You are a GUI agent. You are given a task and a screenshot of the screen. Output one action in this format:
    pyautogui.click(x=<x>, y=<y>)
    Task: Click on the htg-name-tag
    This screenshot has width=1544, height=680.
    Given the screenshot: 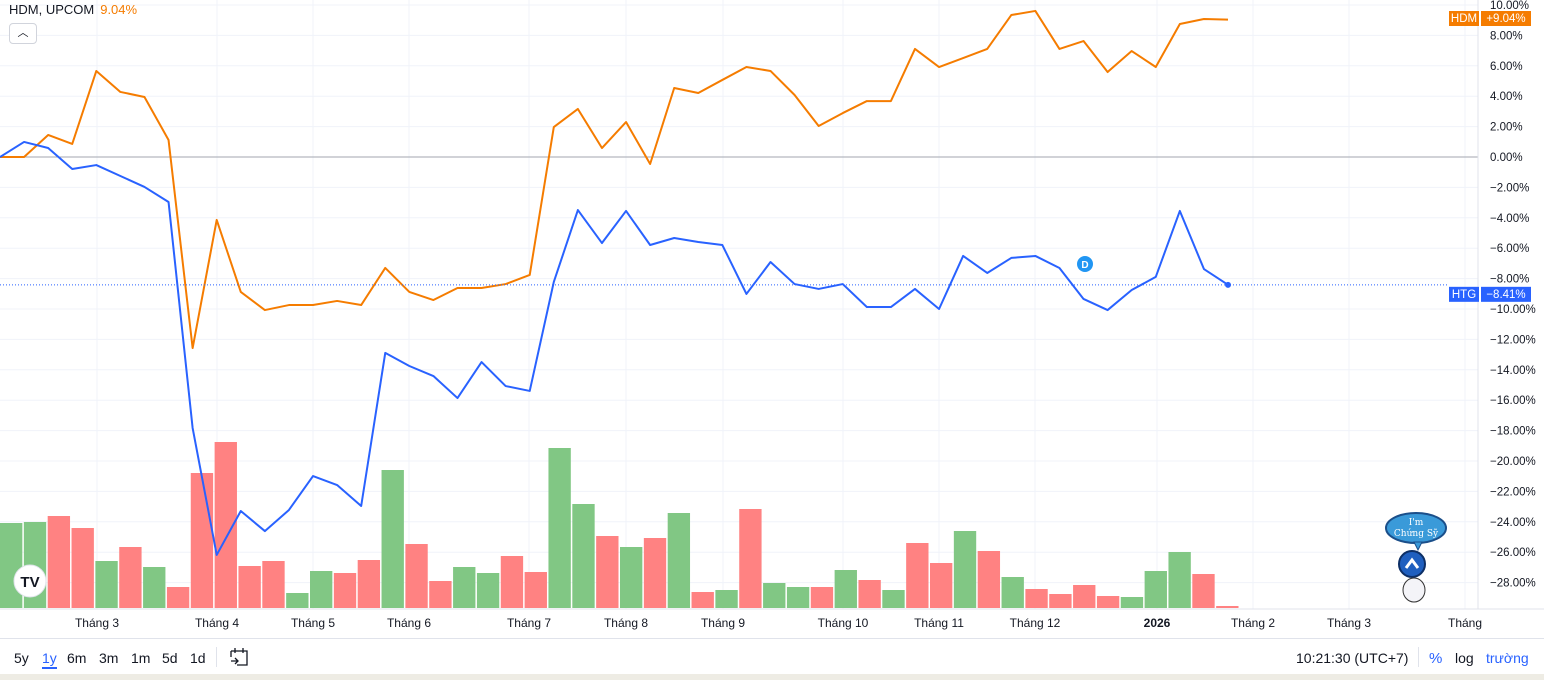 What is the action you would take?
    pyautogui.click(x=1464, y=294)
    